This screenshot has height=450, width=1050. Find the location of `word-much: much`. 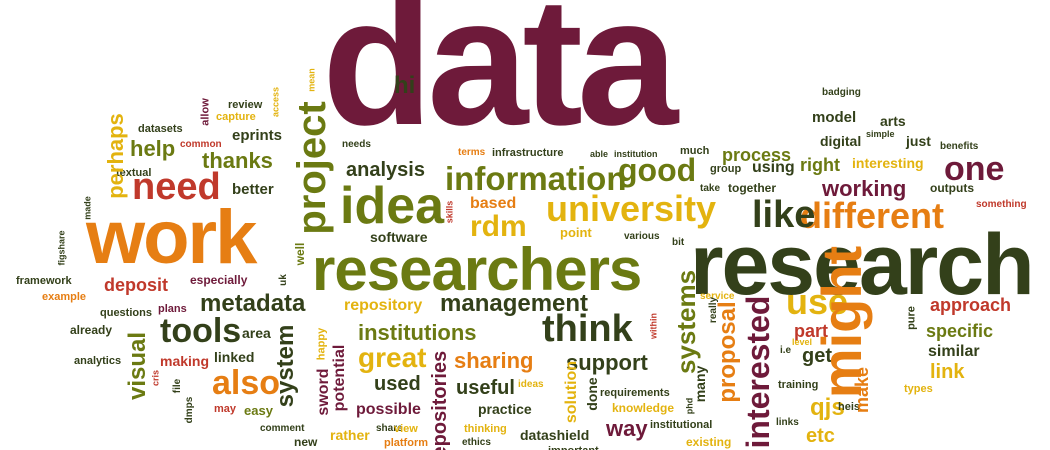

word-much: much is located at coordinates (695, 151).